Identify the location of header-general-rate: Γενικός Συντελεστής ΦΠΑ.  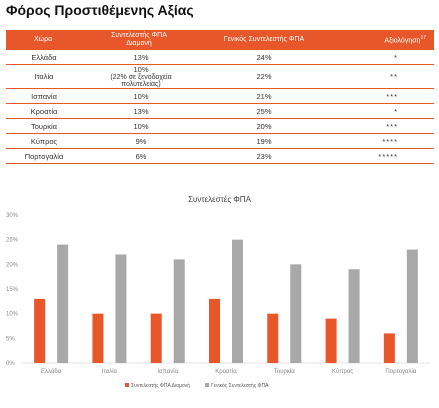
(264, 40).